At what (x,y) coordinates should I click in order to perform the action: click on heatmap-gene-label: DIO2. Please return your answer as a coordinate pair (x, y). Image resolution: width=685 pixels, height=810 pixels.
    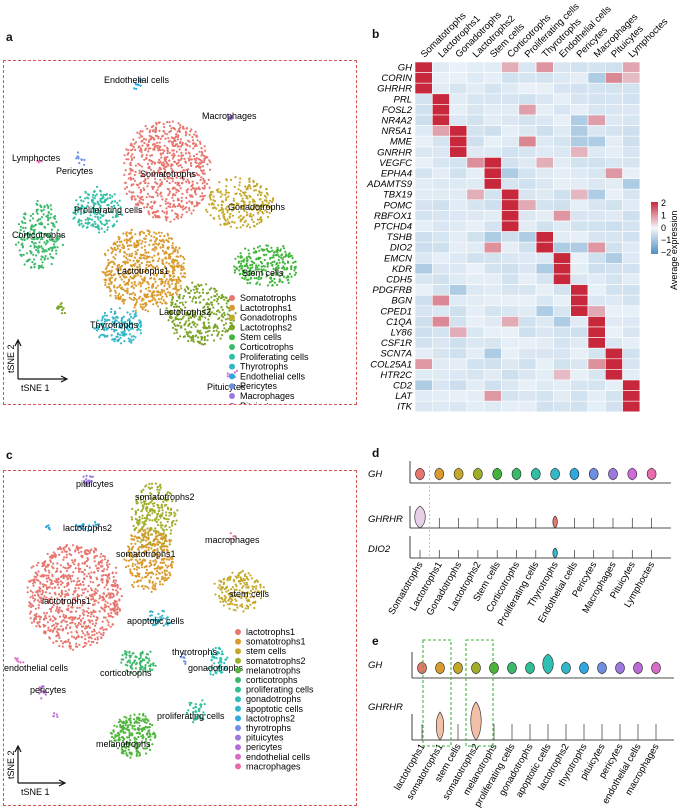
    Looking at the image, I should click on (401, 248).